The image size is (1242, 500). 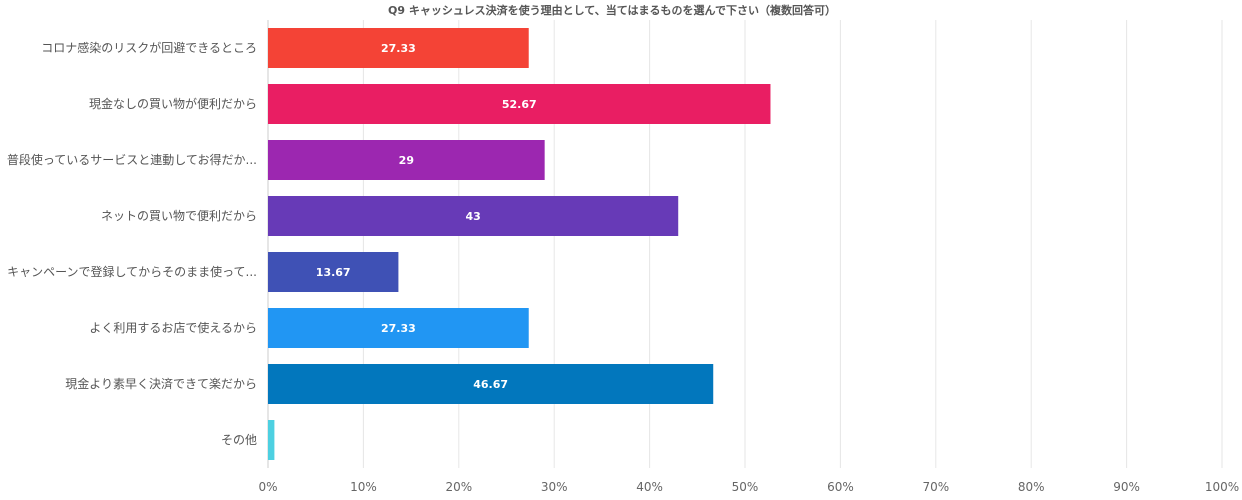 What do you see at coordinates (1222, 487) in the screenshot?
I see `x-tick-label: 100%` at bounding box center [1222, 487].